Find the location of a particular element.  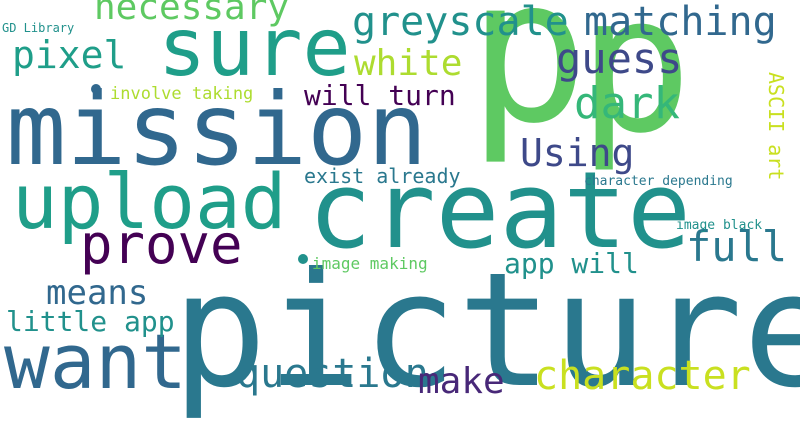

word-mission: mission is located at coordinates (217, 129).